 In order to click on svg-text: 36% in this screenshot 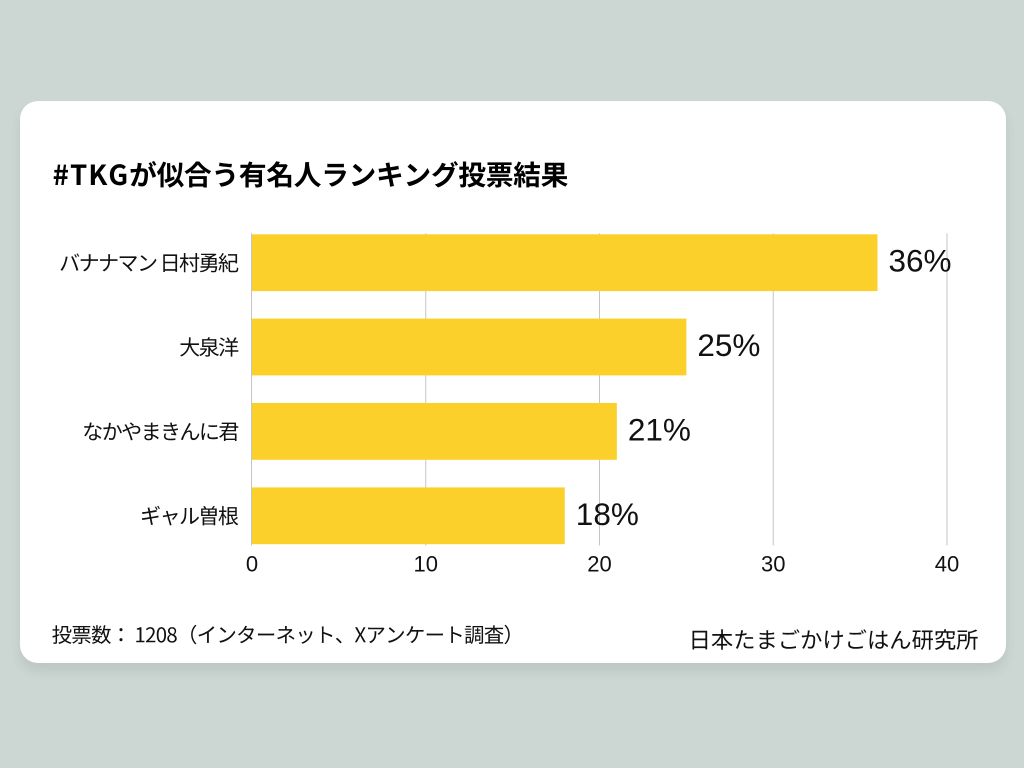, I will do `click(920, 261)`.